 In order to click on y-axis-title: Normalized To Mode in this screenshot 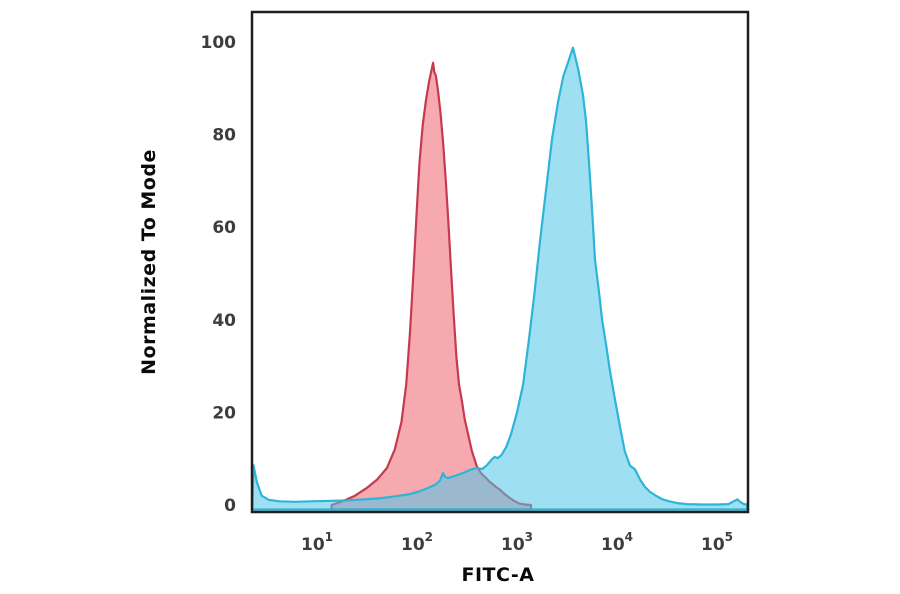, I will do `click(149, 262)`.